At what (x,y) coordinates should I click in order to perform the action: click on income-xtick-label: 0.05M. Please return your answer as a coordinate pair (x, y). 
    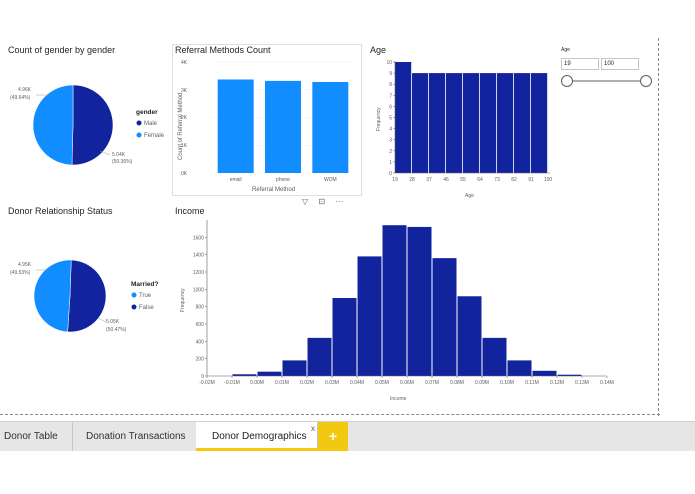
    Looking at the image, I should click on (382, 383).